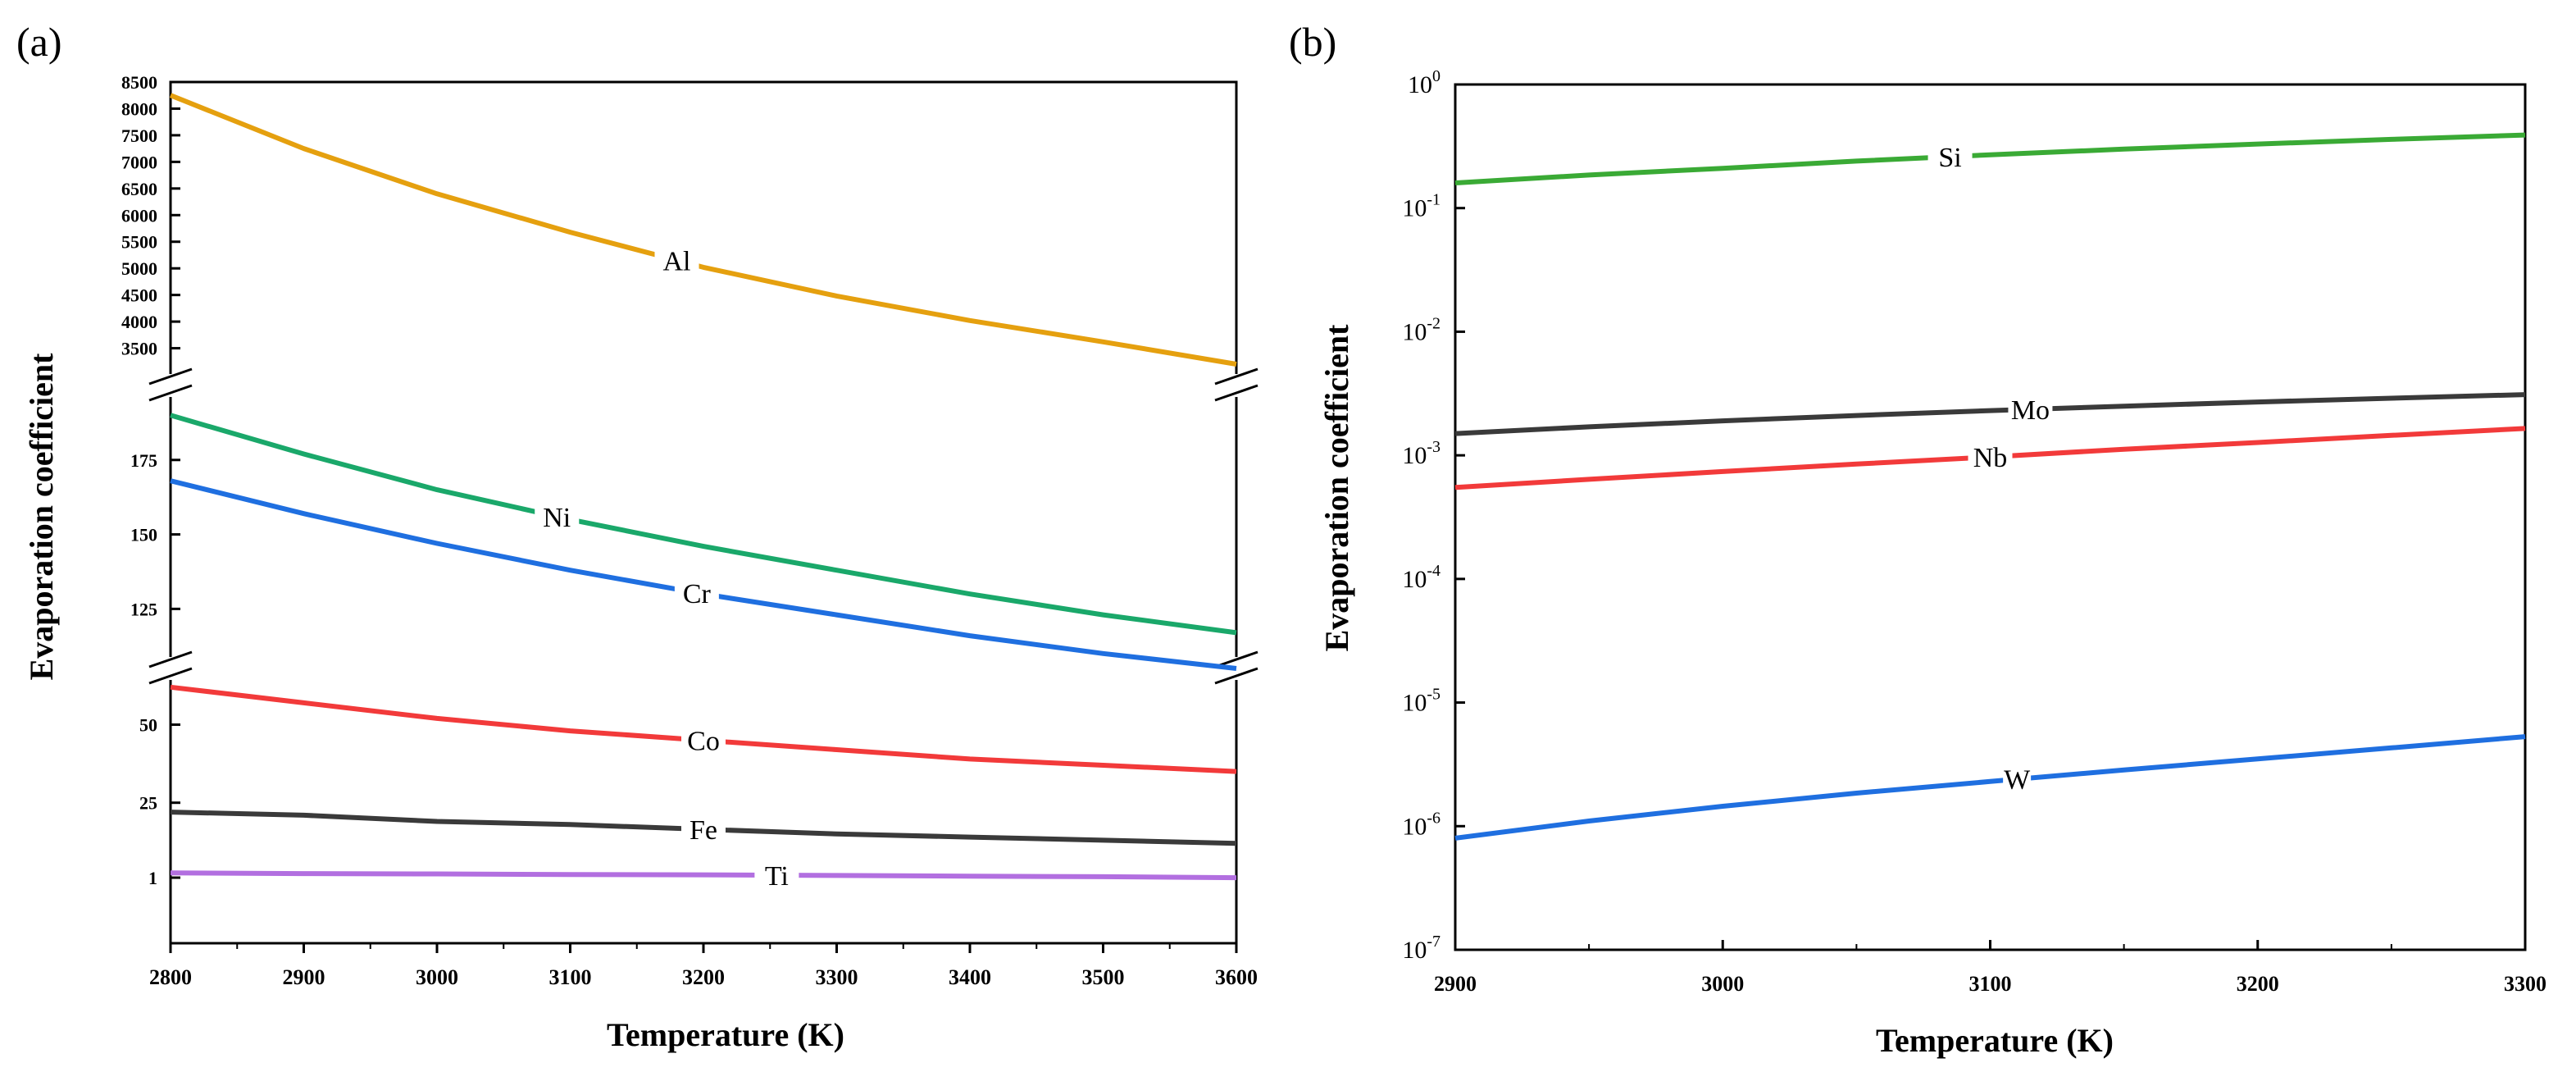  What do you see at coordinates (1991, 984) in the screenshot?
I see `panel-b-xtick-label: 3100` at bounding box center [1991, 984].